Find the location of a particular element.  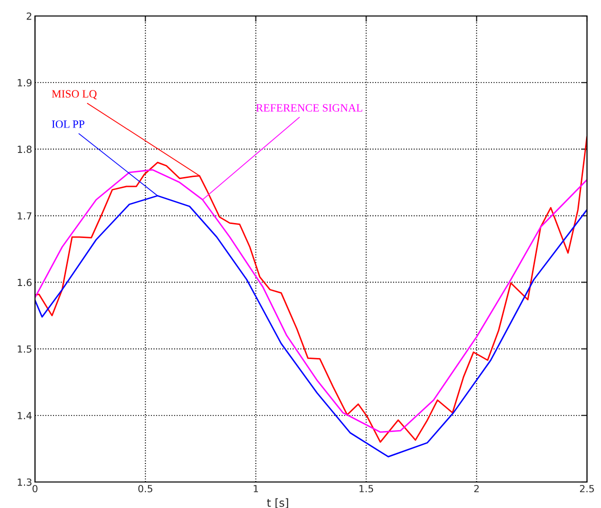

y-tick-label: 1.4 is located at coordinates (25, 416).